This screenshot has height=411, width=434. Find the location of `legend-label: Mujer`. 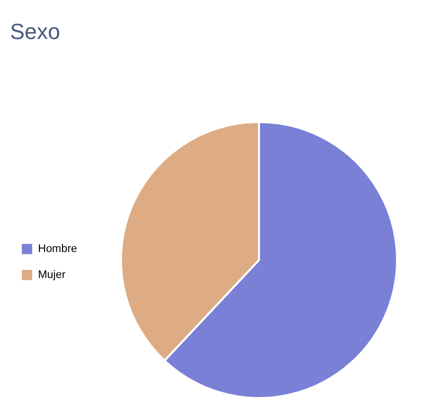

legend-label: Mujer is located at coordinates (52, 275).